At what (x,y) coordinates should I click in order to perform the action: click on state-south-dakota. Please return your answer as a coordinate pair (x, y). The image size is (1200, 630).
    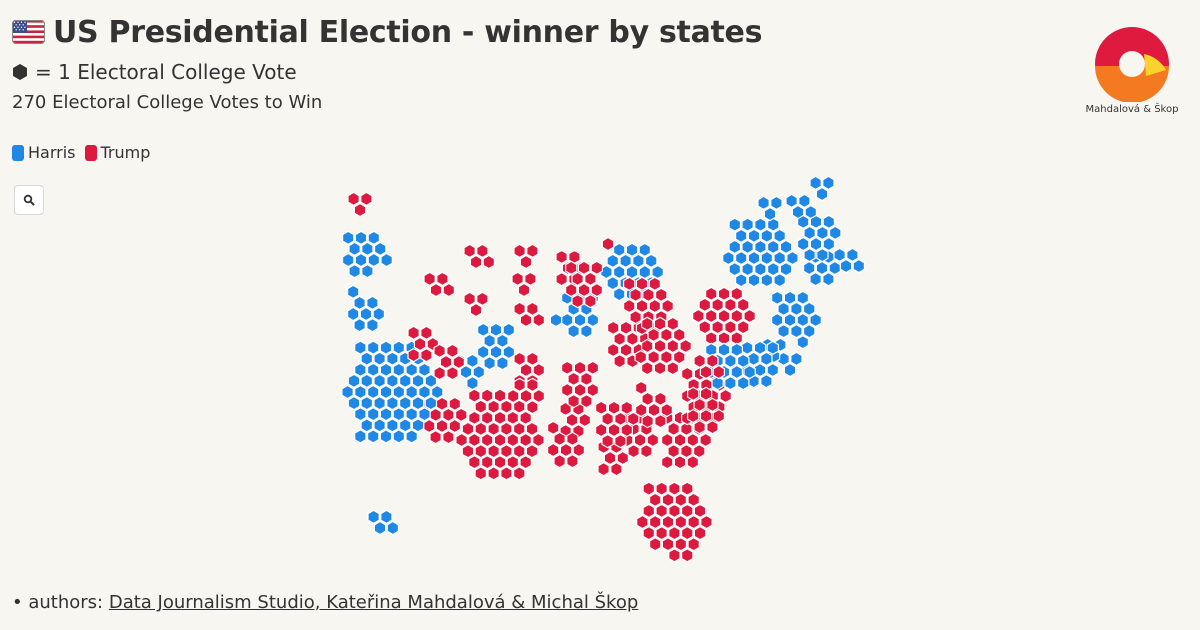
    Looking at the image, I should click on (524, 284).